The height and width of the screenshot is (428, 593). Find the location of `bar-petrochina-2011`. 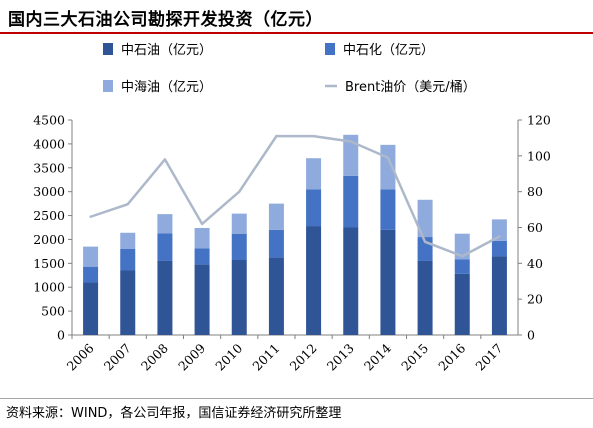

bar-petrochina-2011 is located at coordinates (276, 296).